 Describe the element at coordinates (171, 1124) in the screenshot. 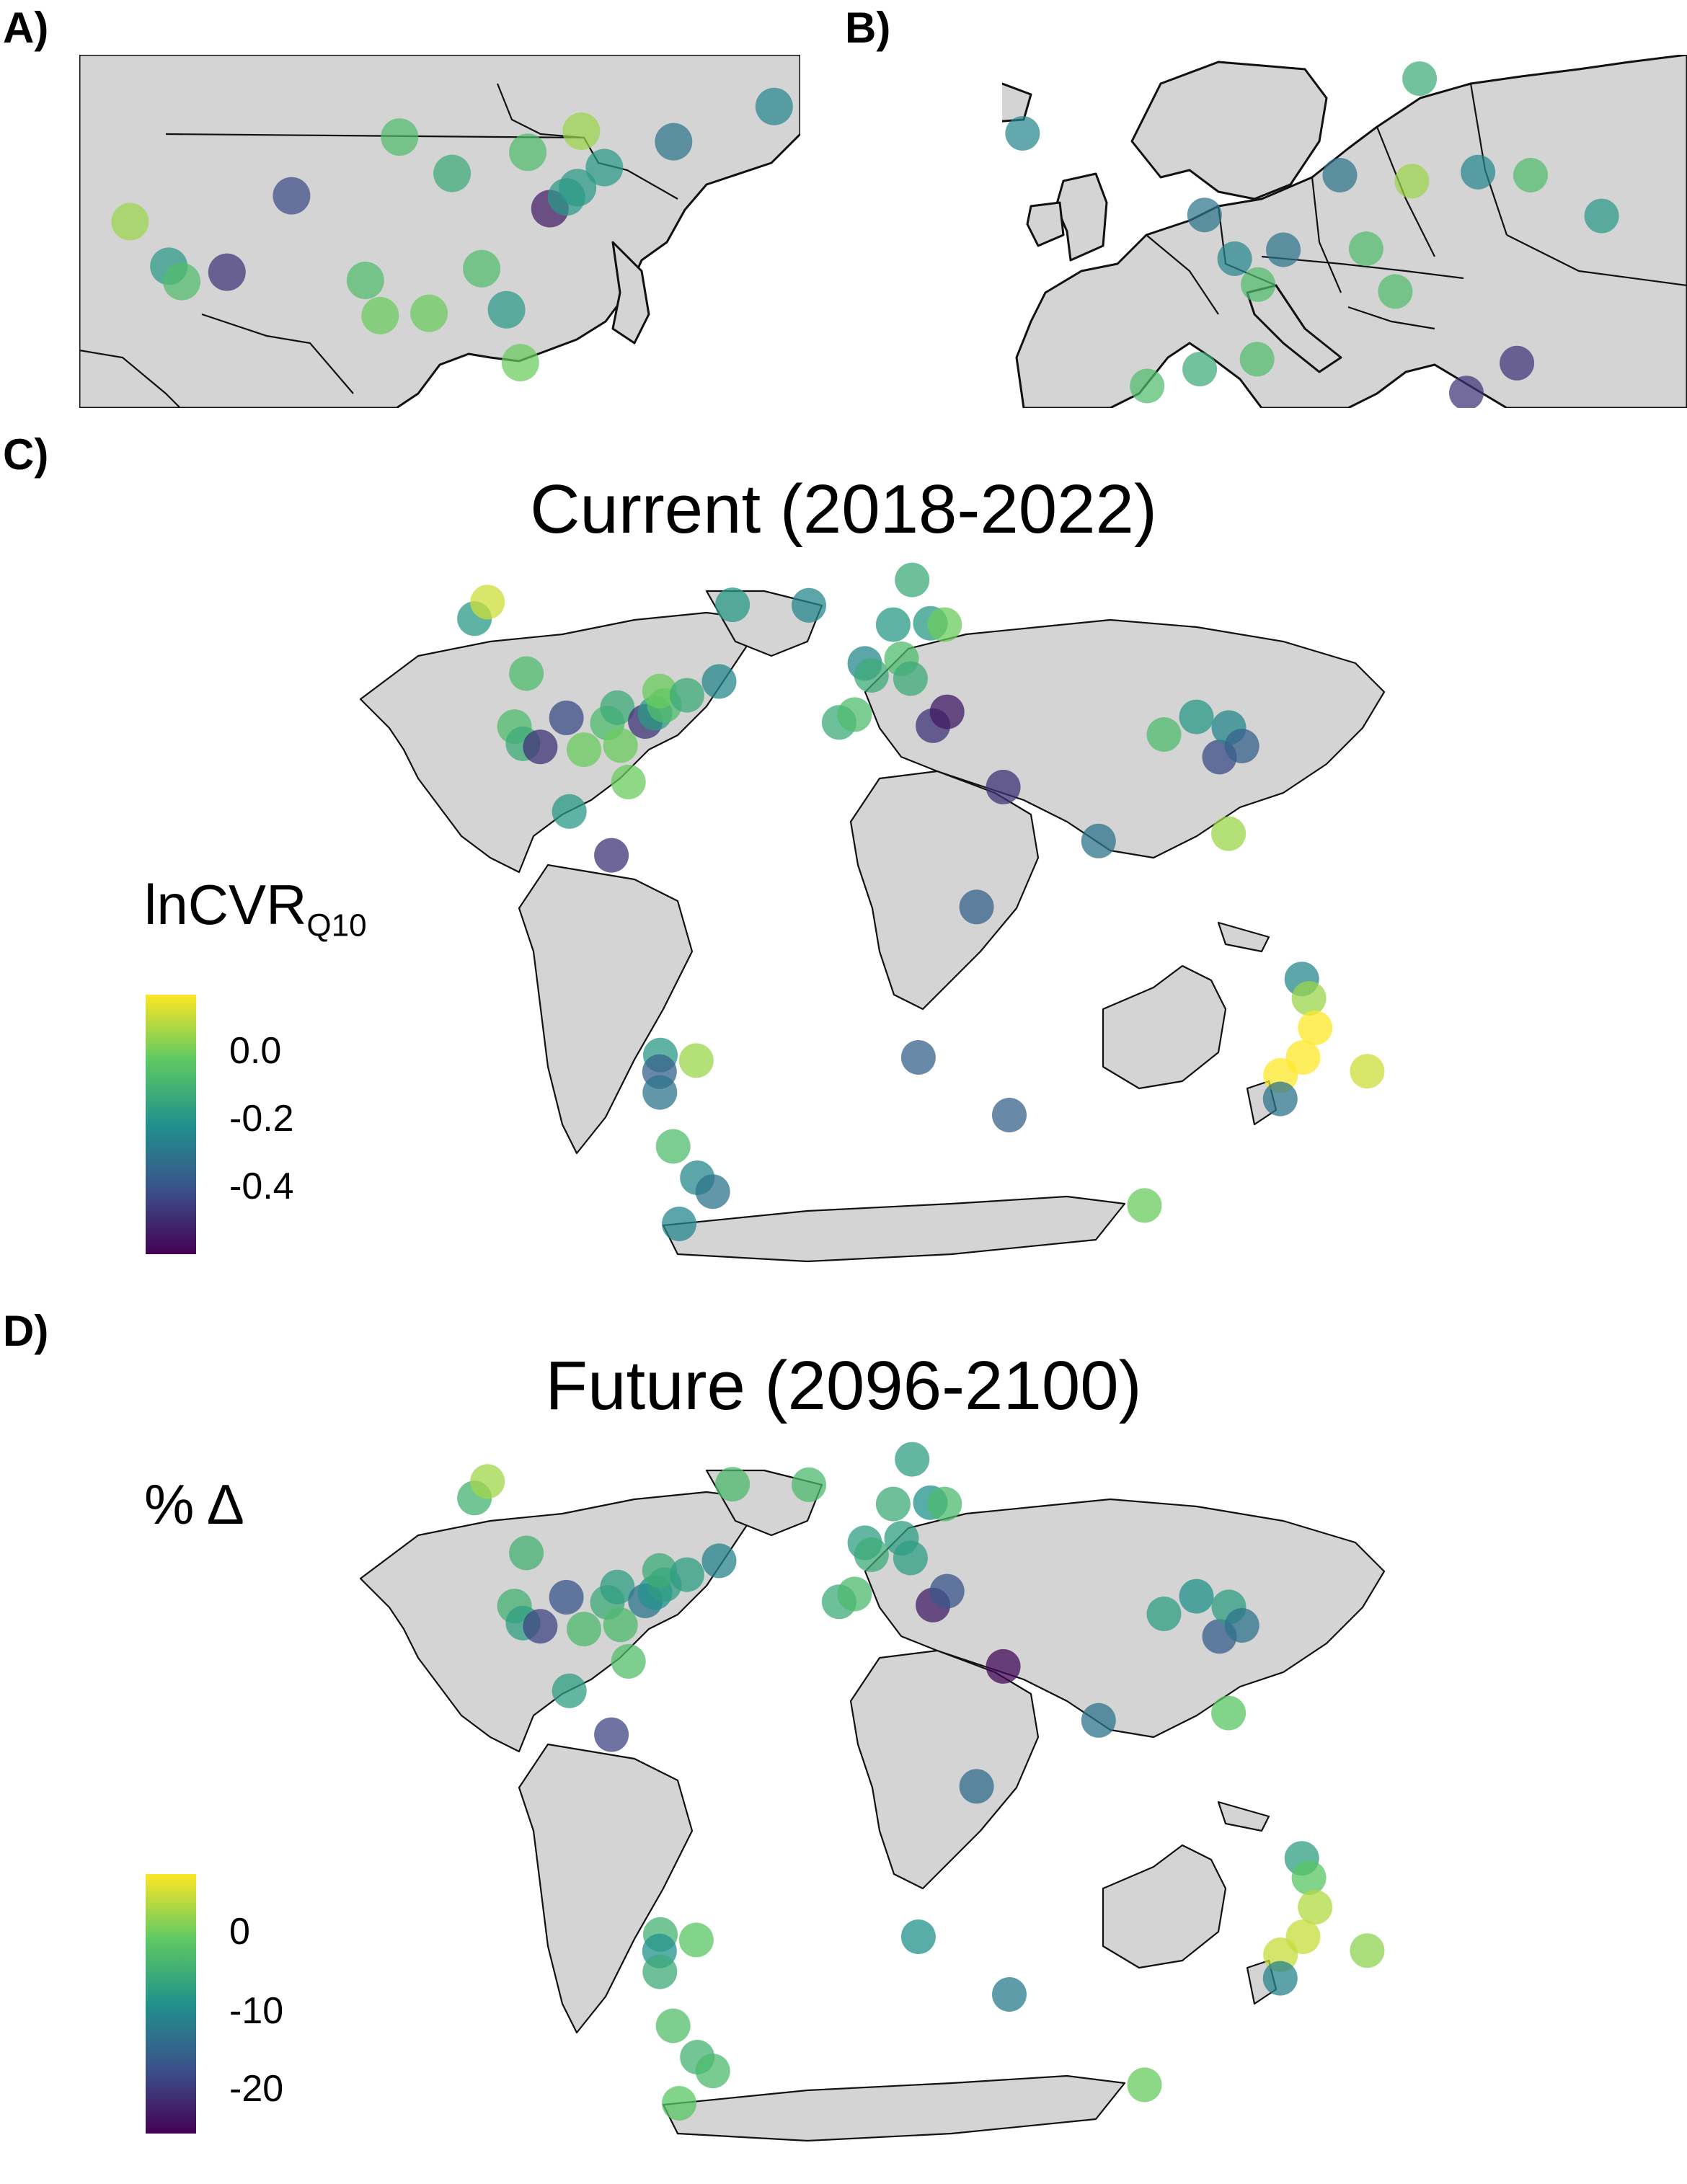

I see `colorbar-current` at that location.